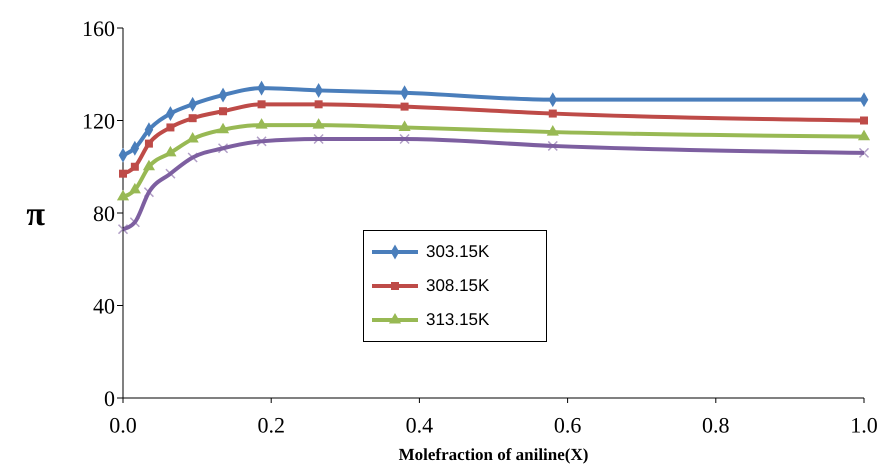  What do you see at coordinates (123, 425) in the screenshot?
I see `x-tick-label: 0.0` at bounding box center [123, 425].